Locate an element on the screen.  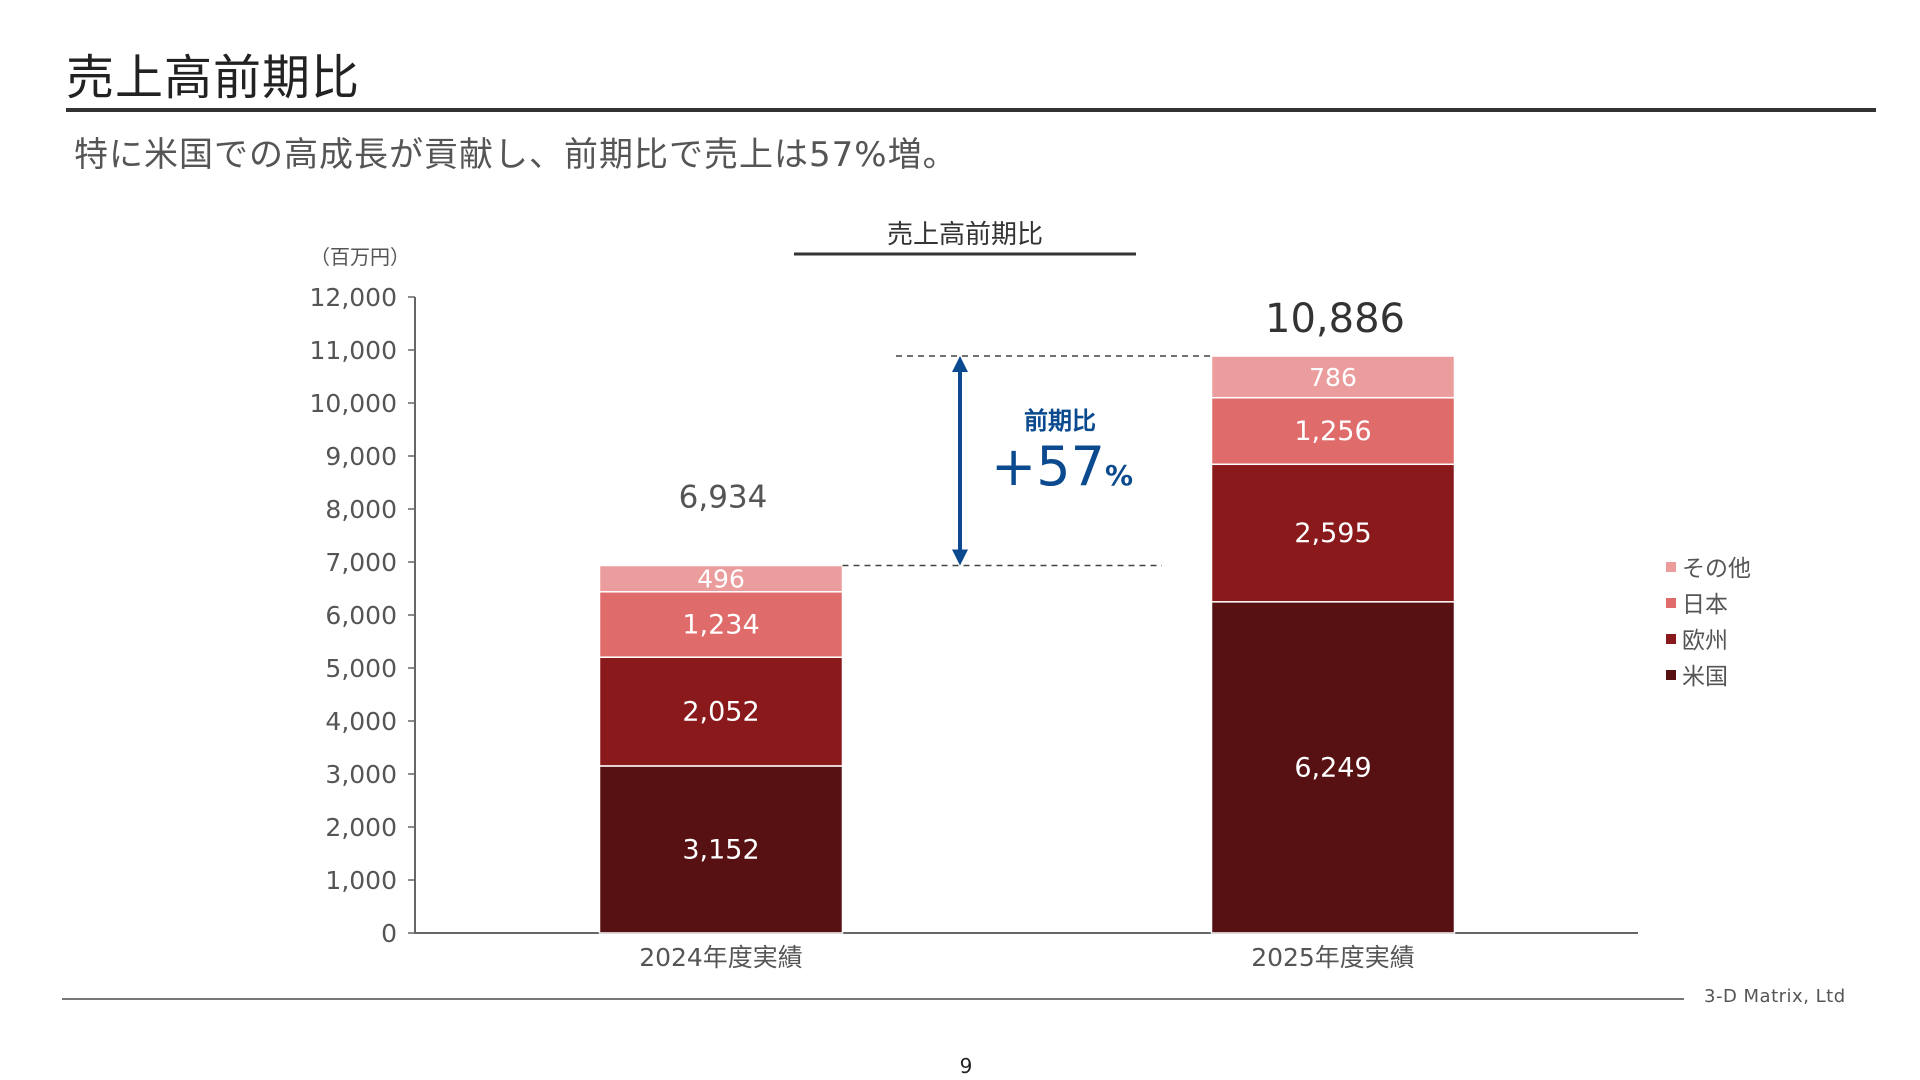
title-divider is located at coordinates (971, 110).